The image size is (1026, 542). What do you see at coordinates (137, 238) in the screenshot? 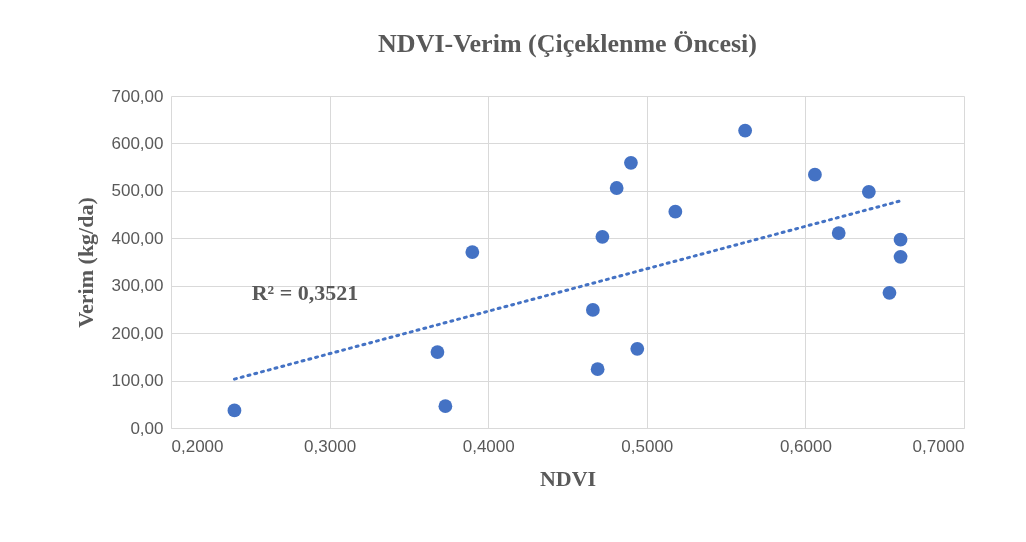
I see `y-tick-label: 400,00` at bounding box center [137, 238].